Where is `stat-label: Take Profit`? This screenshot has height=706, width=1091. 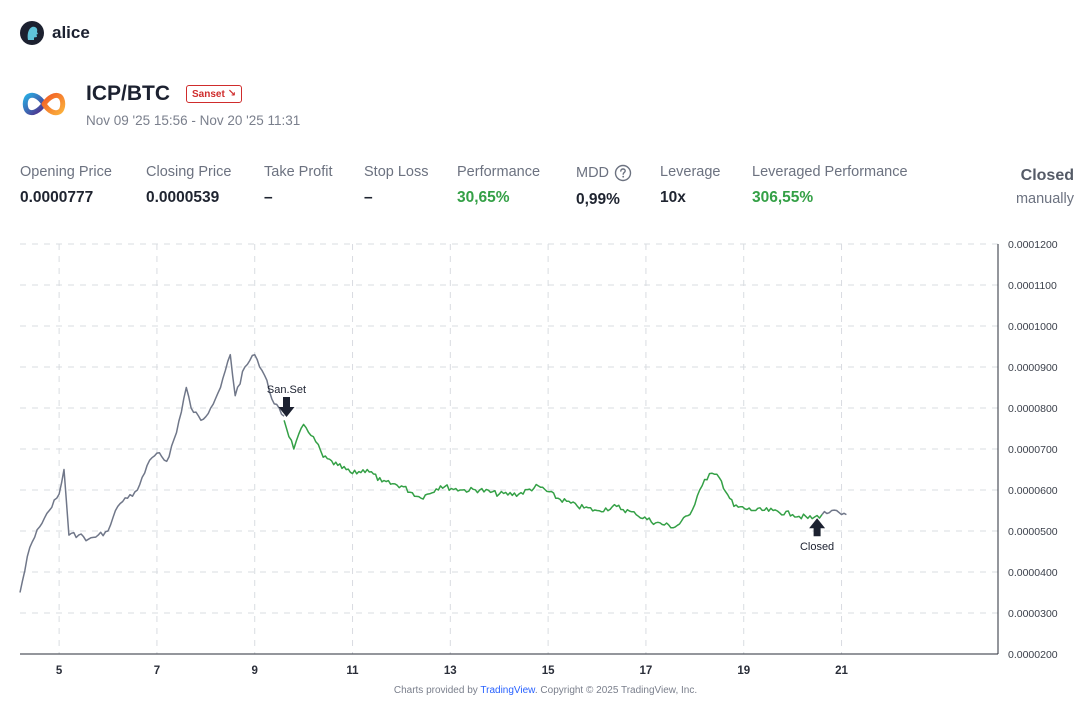
stat-label: Take Profit is located at coordinates (298, 172).